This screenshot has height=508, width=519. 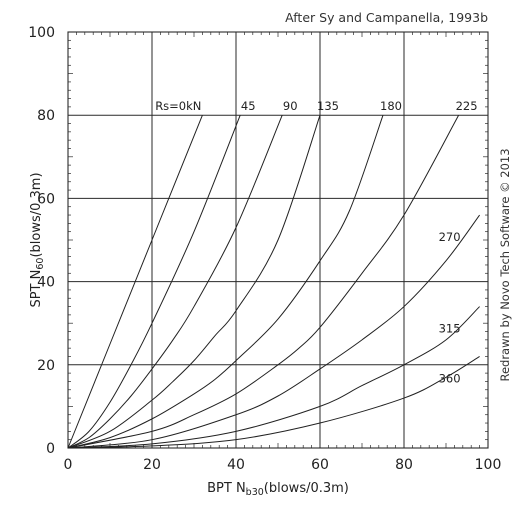 What do you see at coordinates (450, 378) in the screenshot?
I see `series-label: 360` at bounding box center [450, 378].